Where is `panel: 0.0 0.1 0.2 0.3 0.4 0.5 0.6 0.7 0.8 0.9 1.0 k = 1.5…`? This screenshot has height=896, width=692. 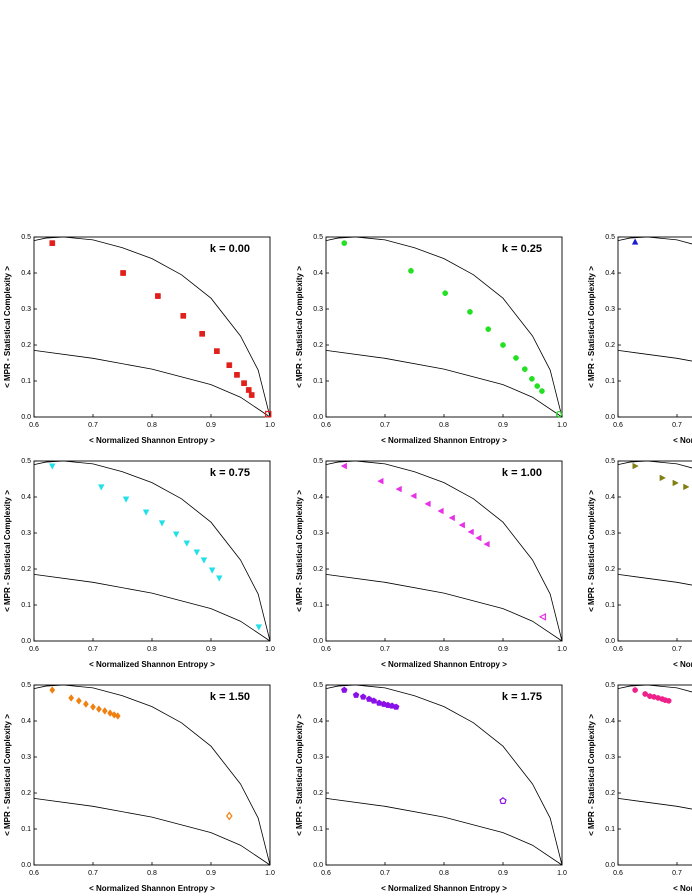 panel: 0.0 0.1 0.2 0.3 0.4 0.5 0.6 0.7 0.8 0.9 1.0 k = 1.5… is located at coordinates (139, 787).